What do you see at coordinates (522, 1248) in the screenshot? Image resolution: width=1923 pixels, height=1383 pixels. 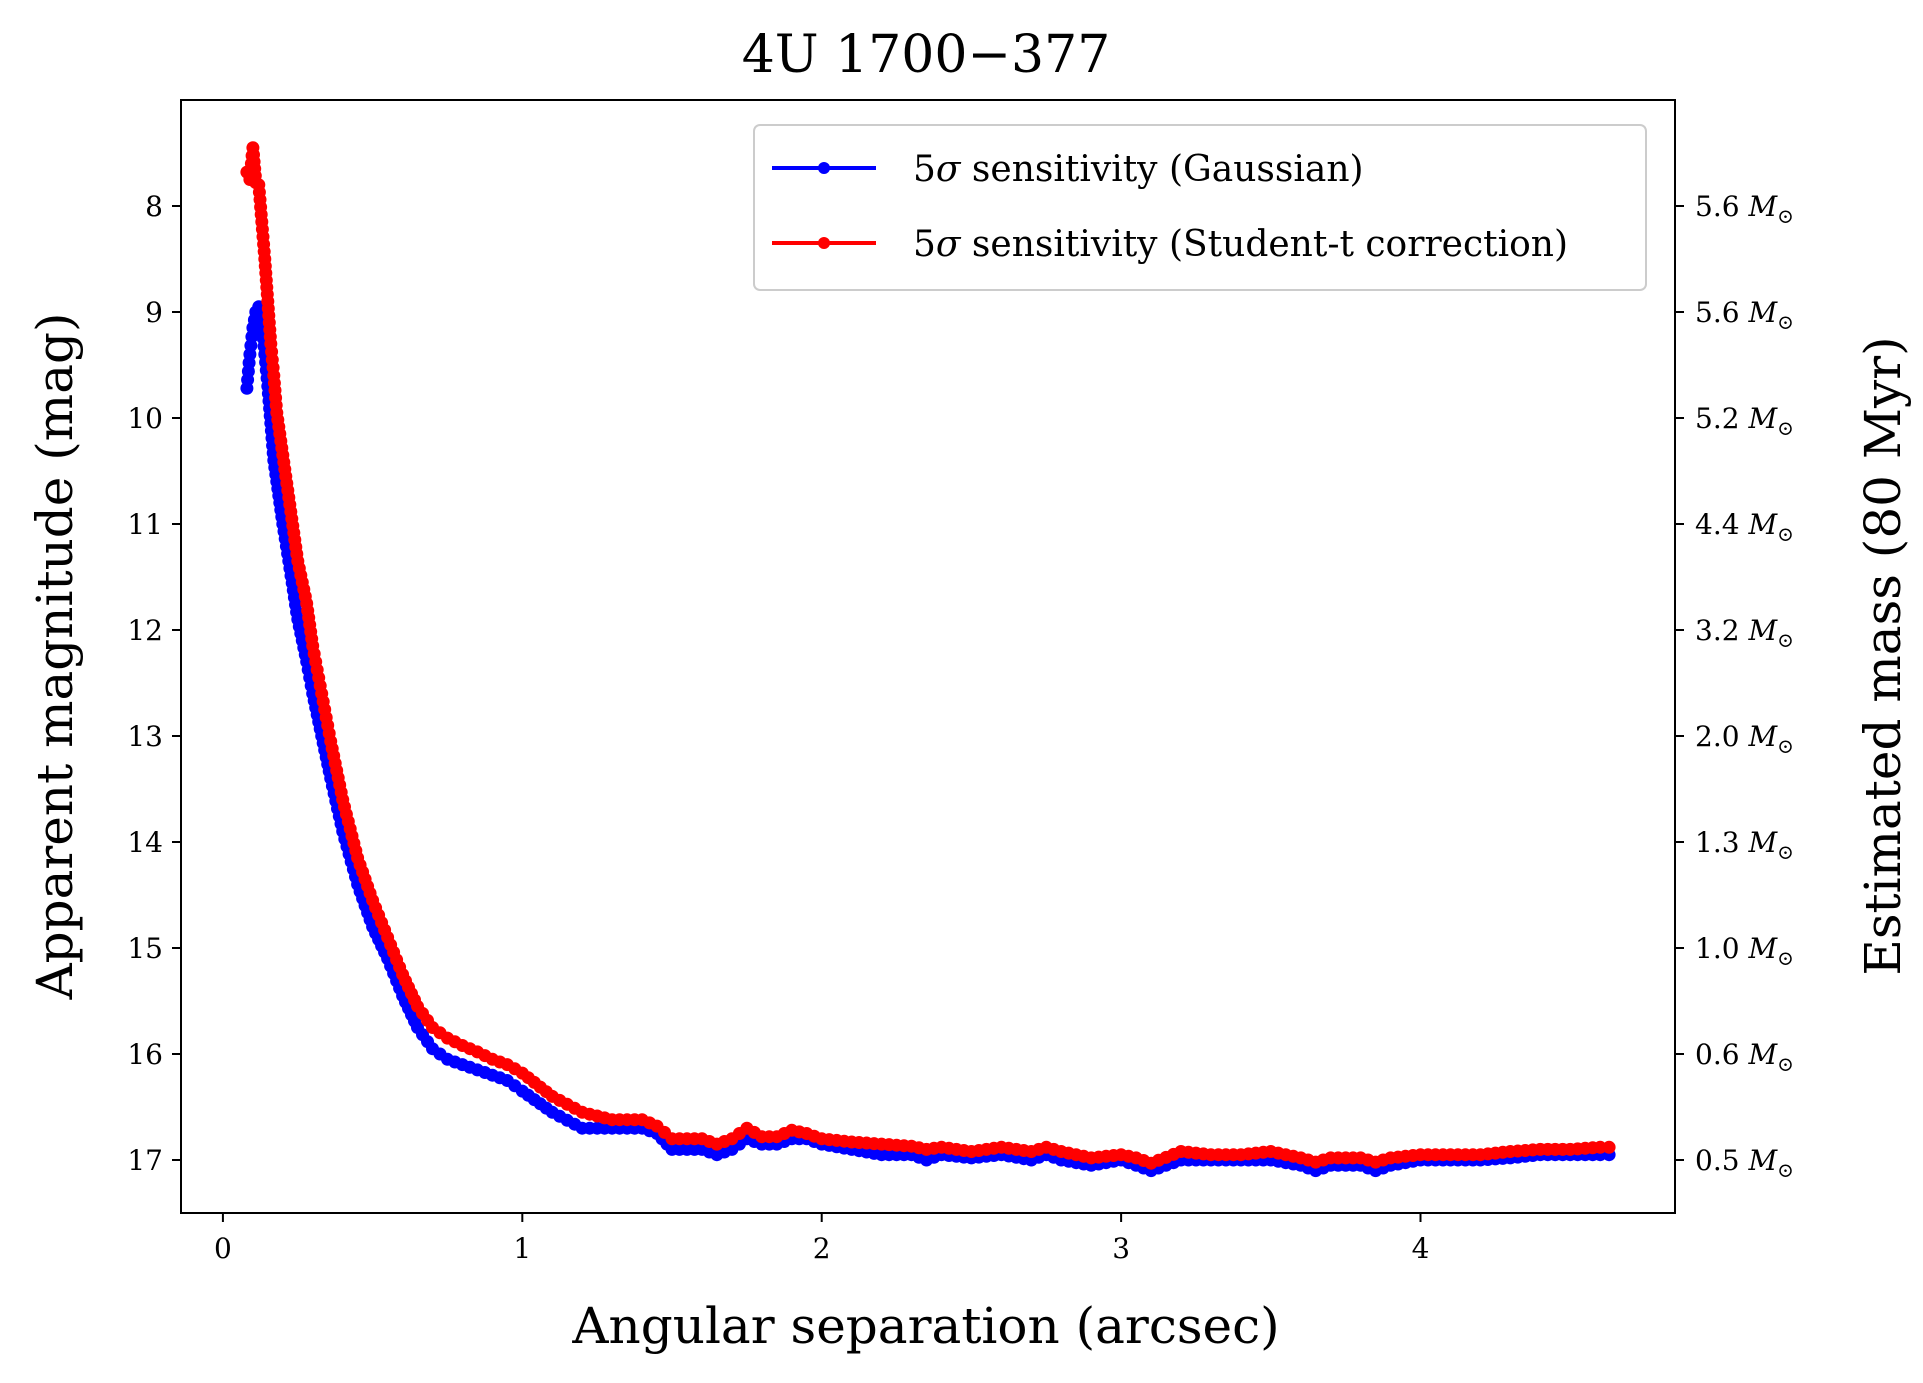 I see `x-tick-label: 1` at bounding box center [522, 1248].